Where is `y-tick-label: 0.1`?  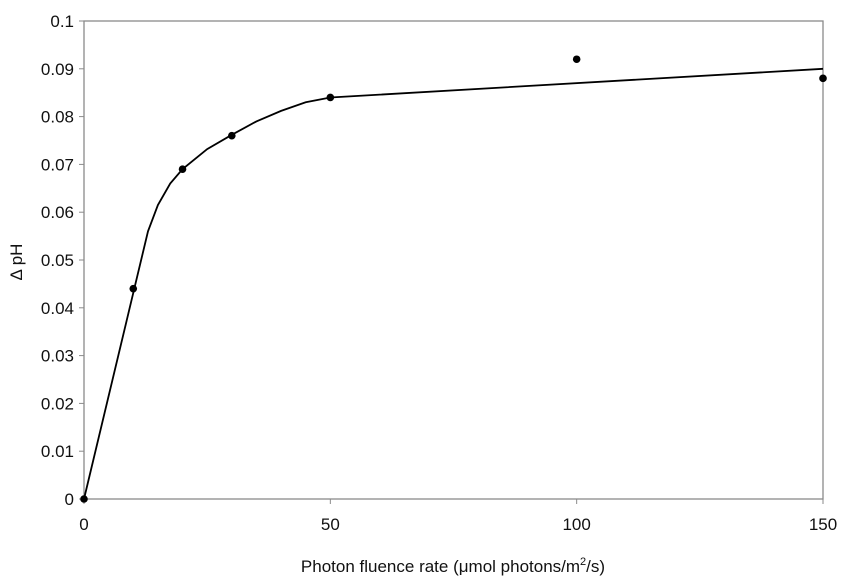 y-tick-label: 0.1 is located at coordinates (62, 21).